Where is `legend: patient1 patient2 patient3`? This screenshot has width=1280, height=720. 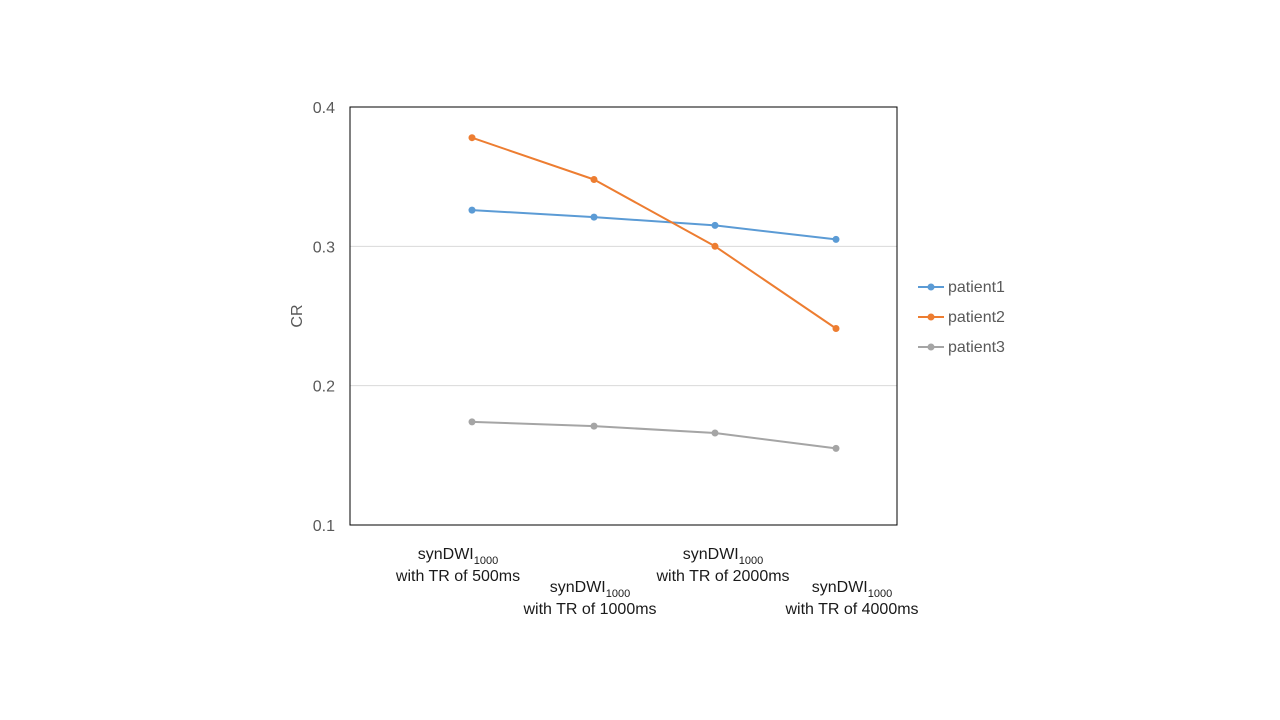 legend: patient1 patient2 patient3 is located at coordinates (961, 317).